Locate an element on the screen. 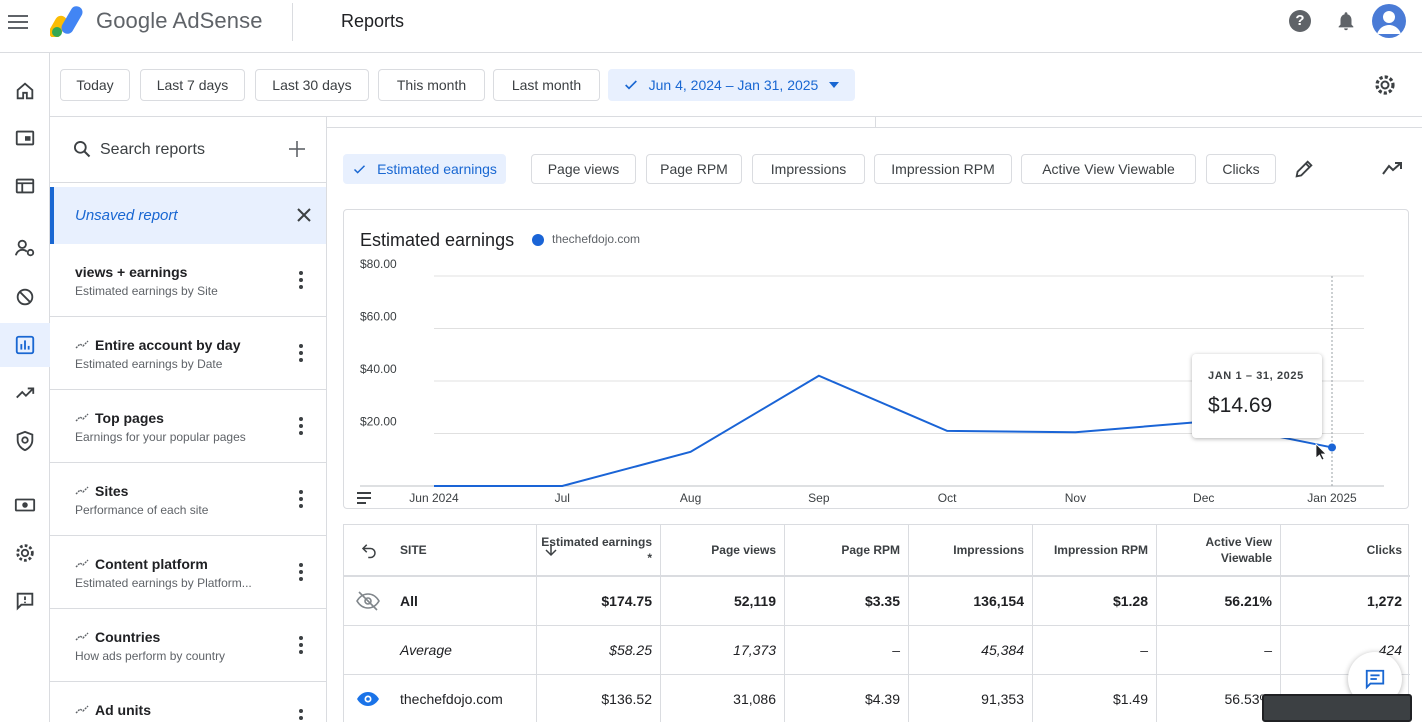  date-chip-last-30-days: Last 30 days is located at coordinates (312, 85).